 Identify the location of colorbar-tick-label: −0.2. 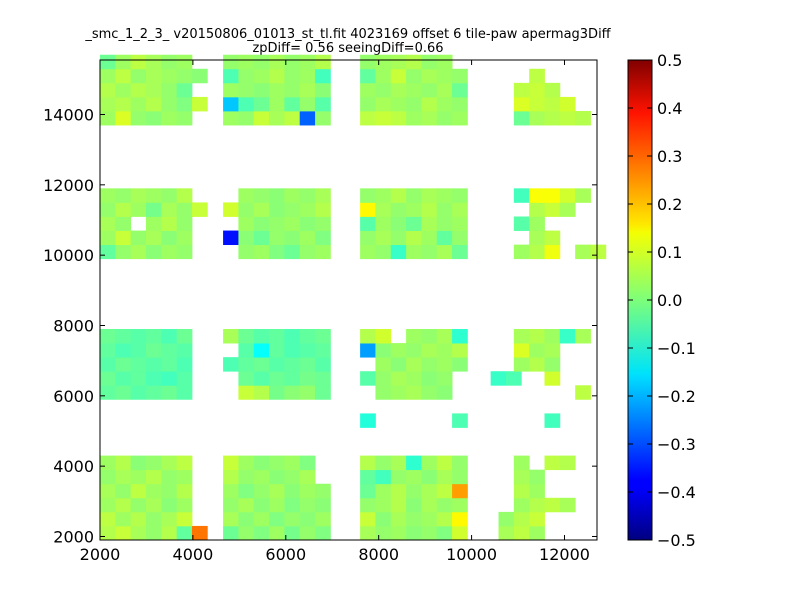
(676, 396).